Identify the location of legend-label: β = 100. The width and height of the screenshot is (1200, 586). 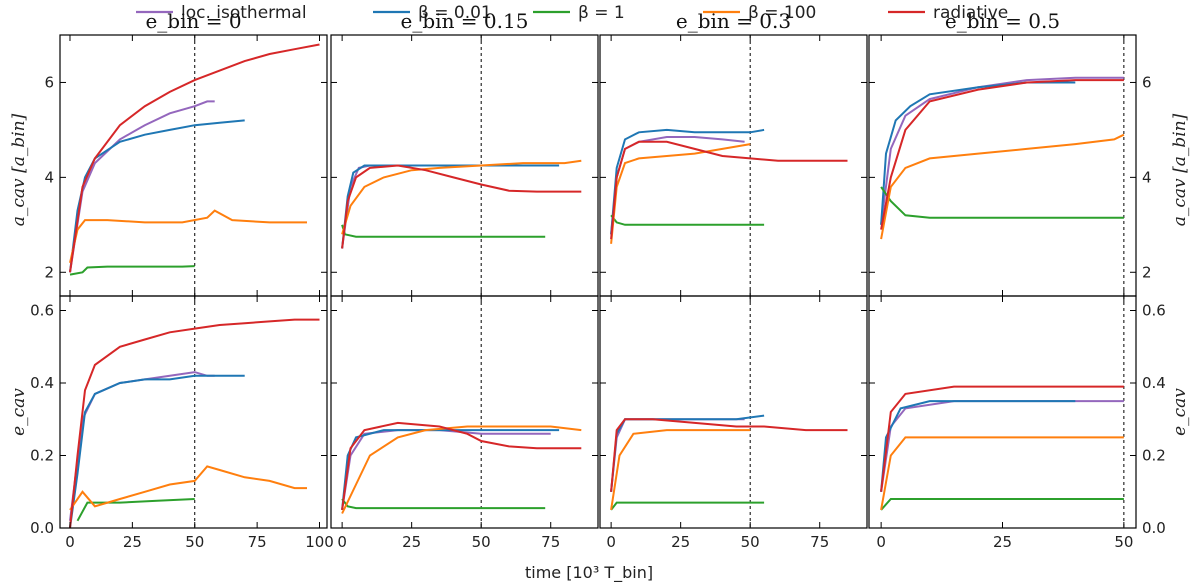
(782, 13).